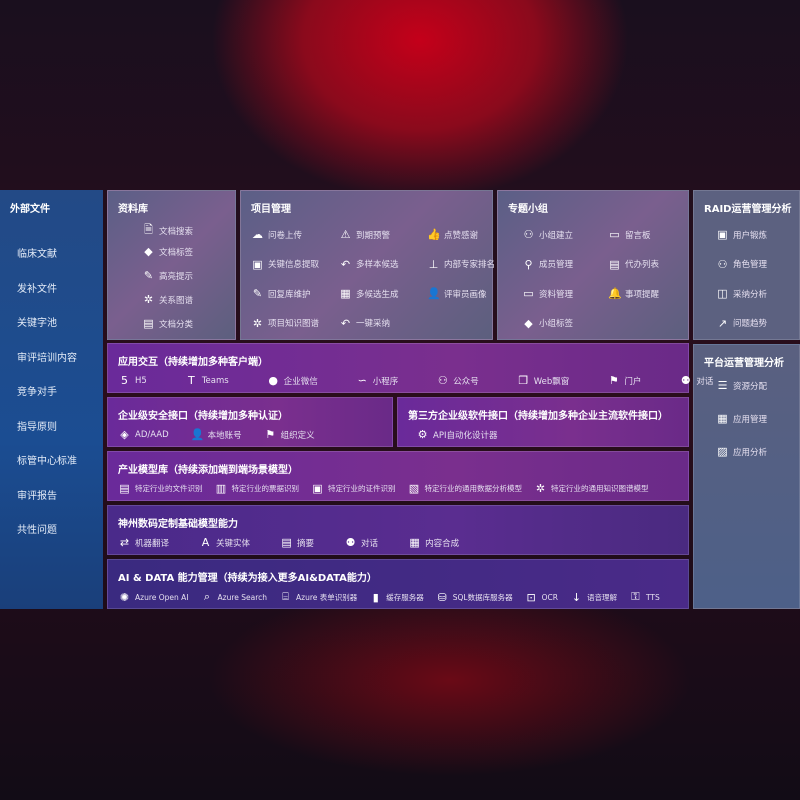  I want to click on item-label: AD/AAD, so click(152, 434).